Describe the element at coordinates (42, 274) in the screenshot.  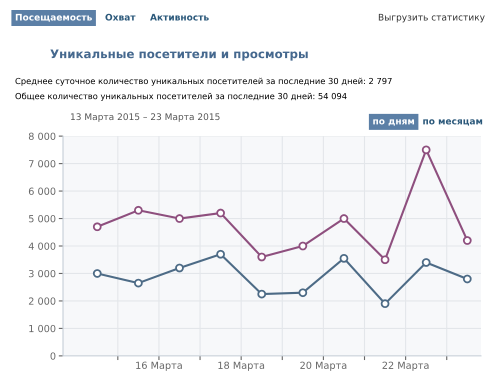
I see `y-tick-label: 3 000` at that location.